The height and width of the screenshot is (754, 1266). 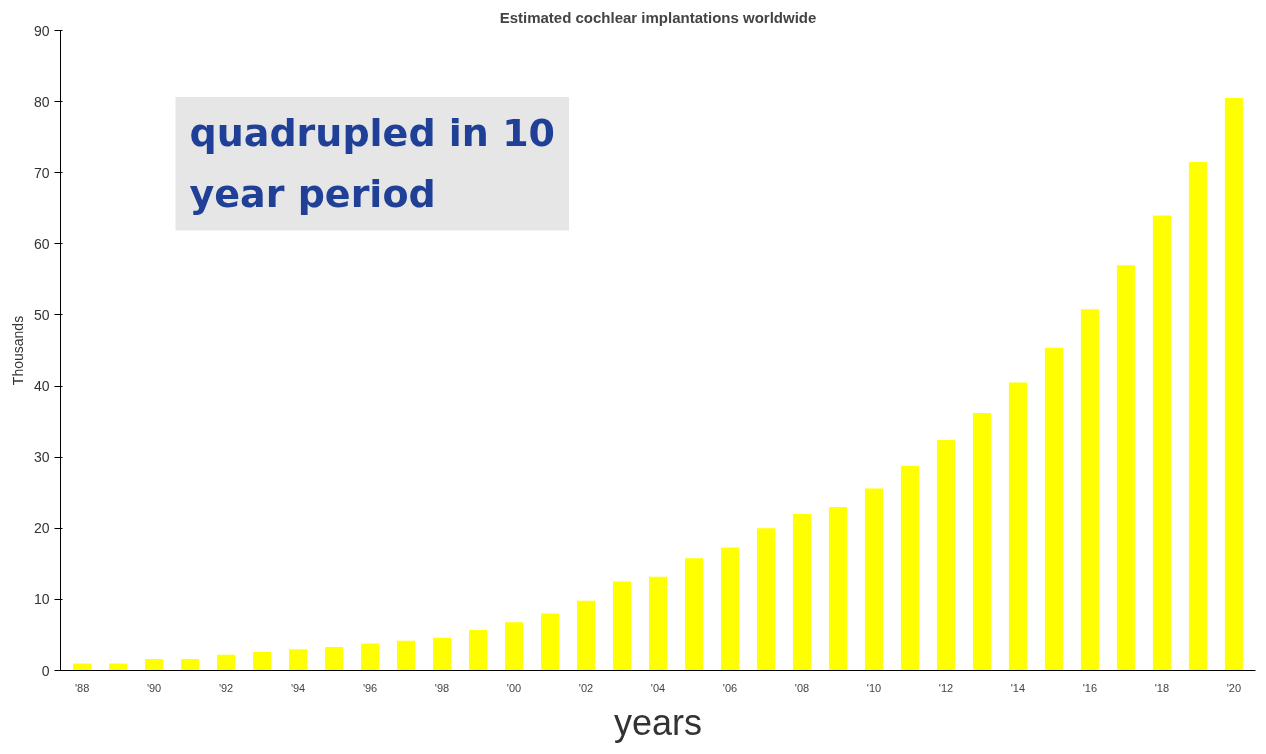 I want to click on x-tick-label: '90, so click(x=154, y=687).